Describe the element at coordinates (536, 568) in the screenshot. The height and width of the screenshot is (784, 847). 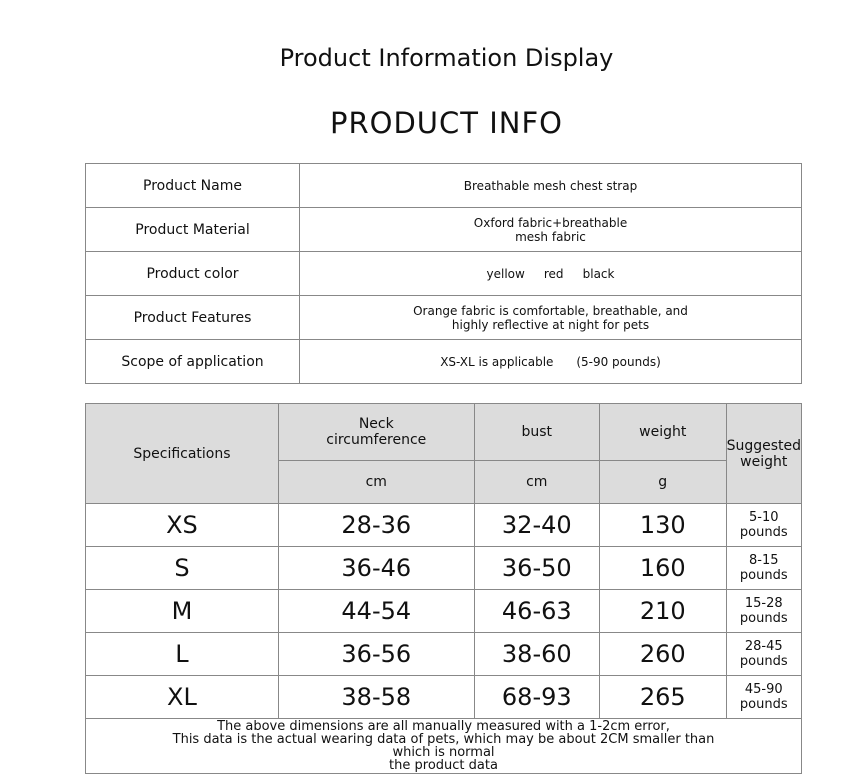
I see `cell-bust: 36-50` at that location.